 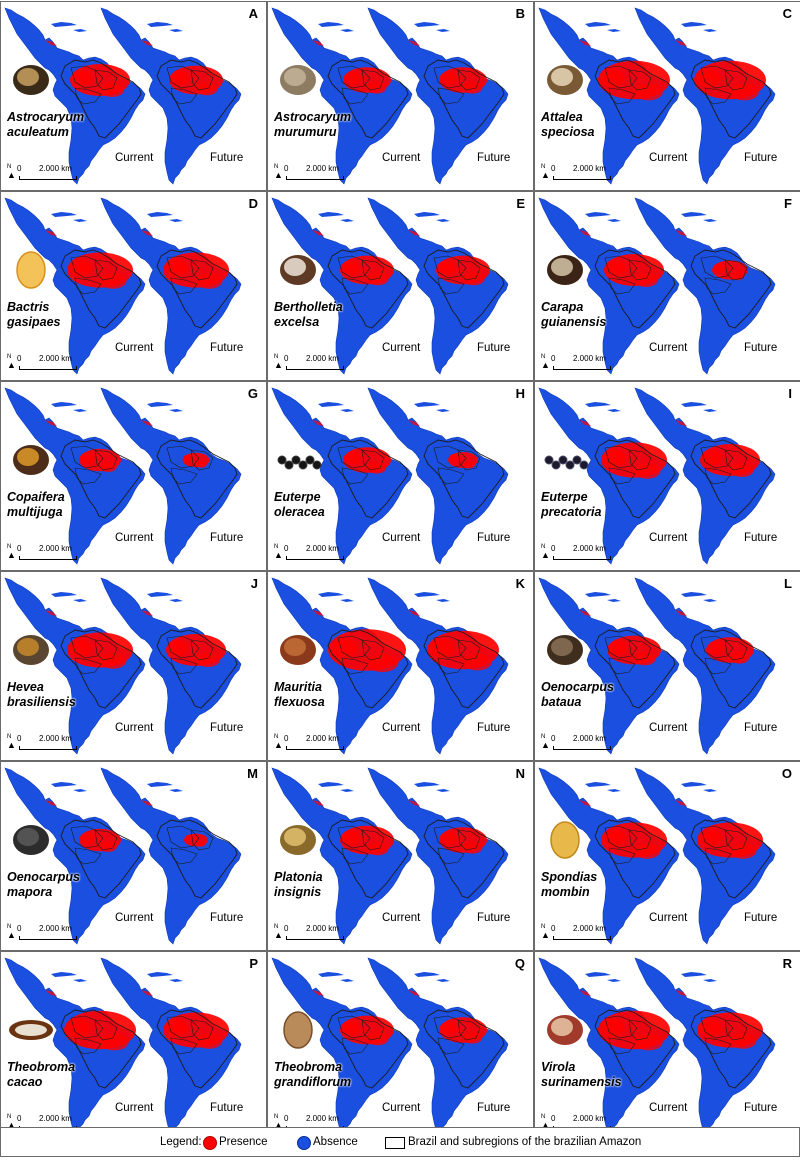 I want to click on species-name: Euterpe oleracea, so click(x=299, y=505).